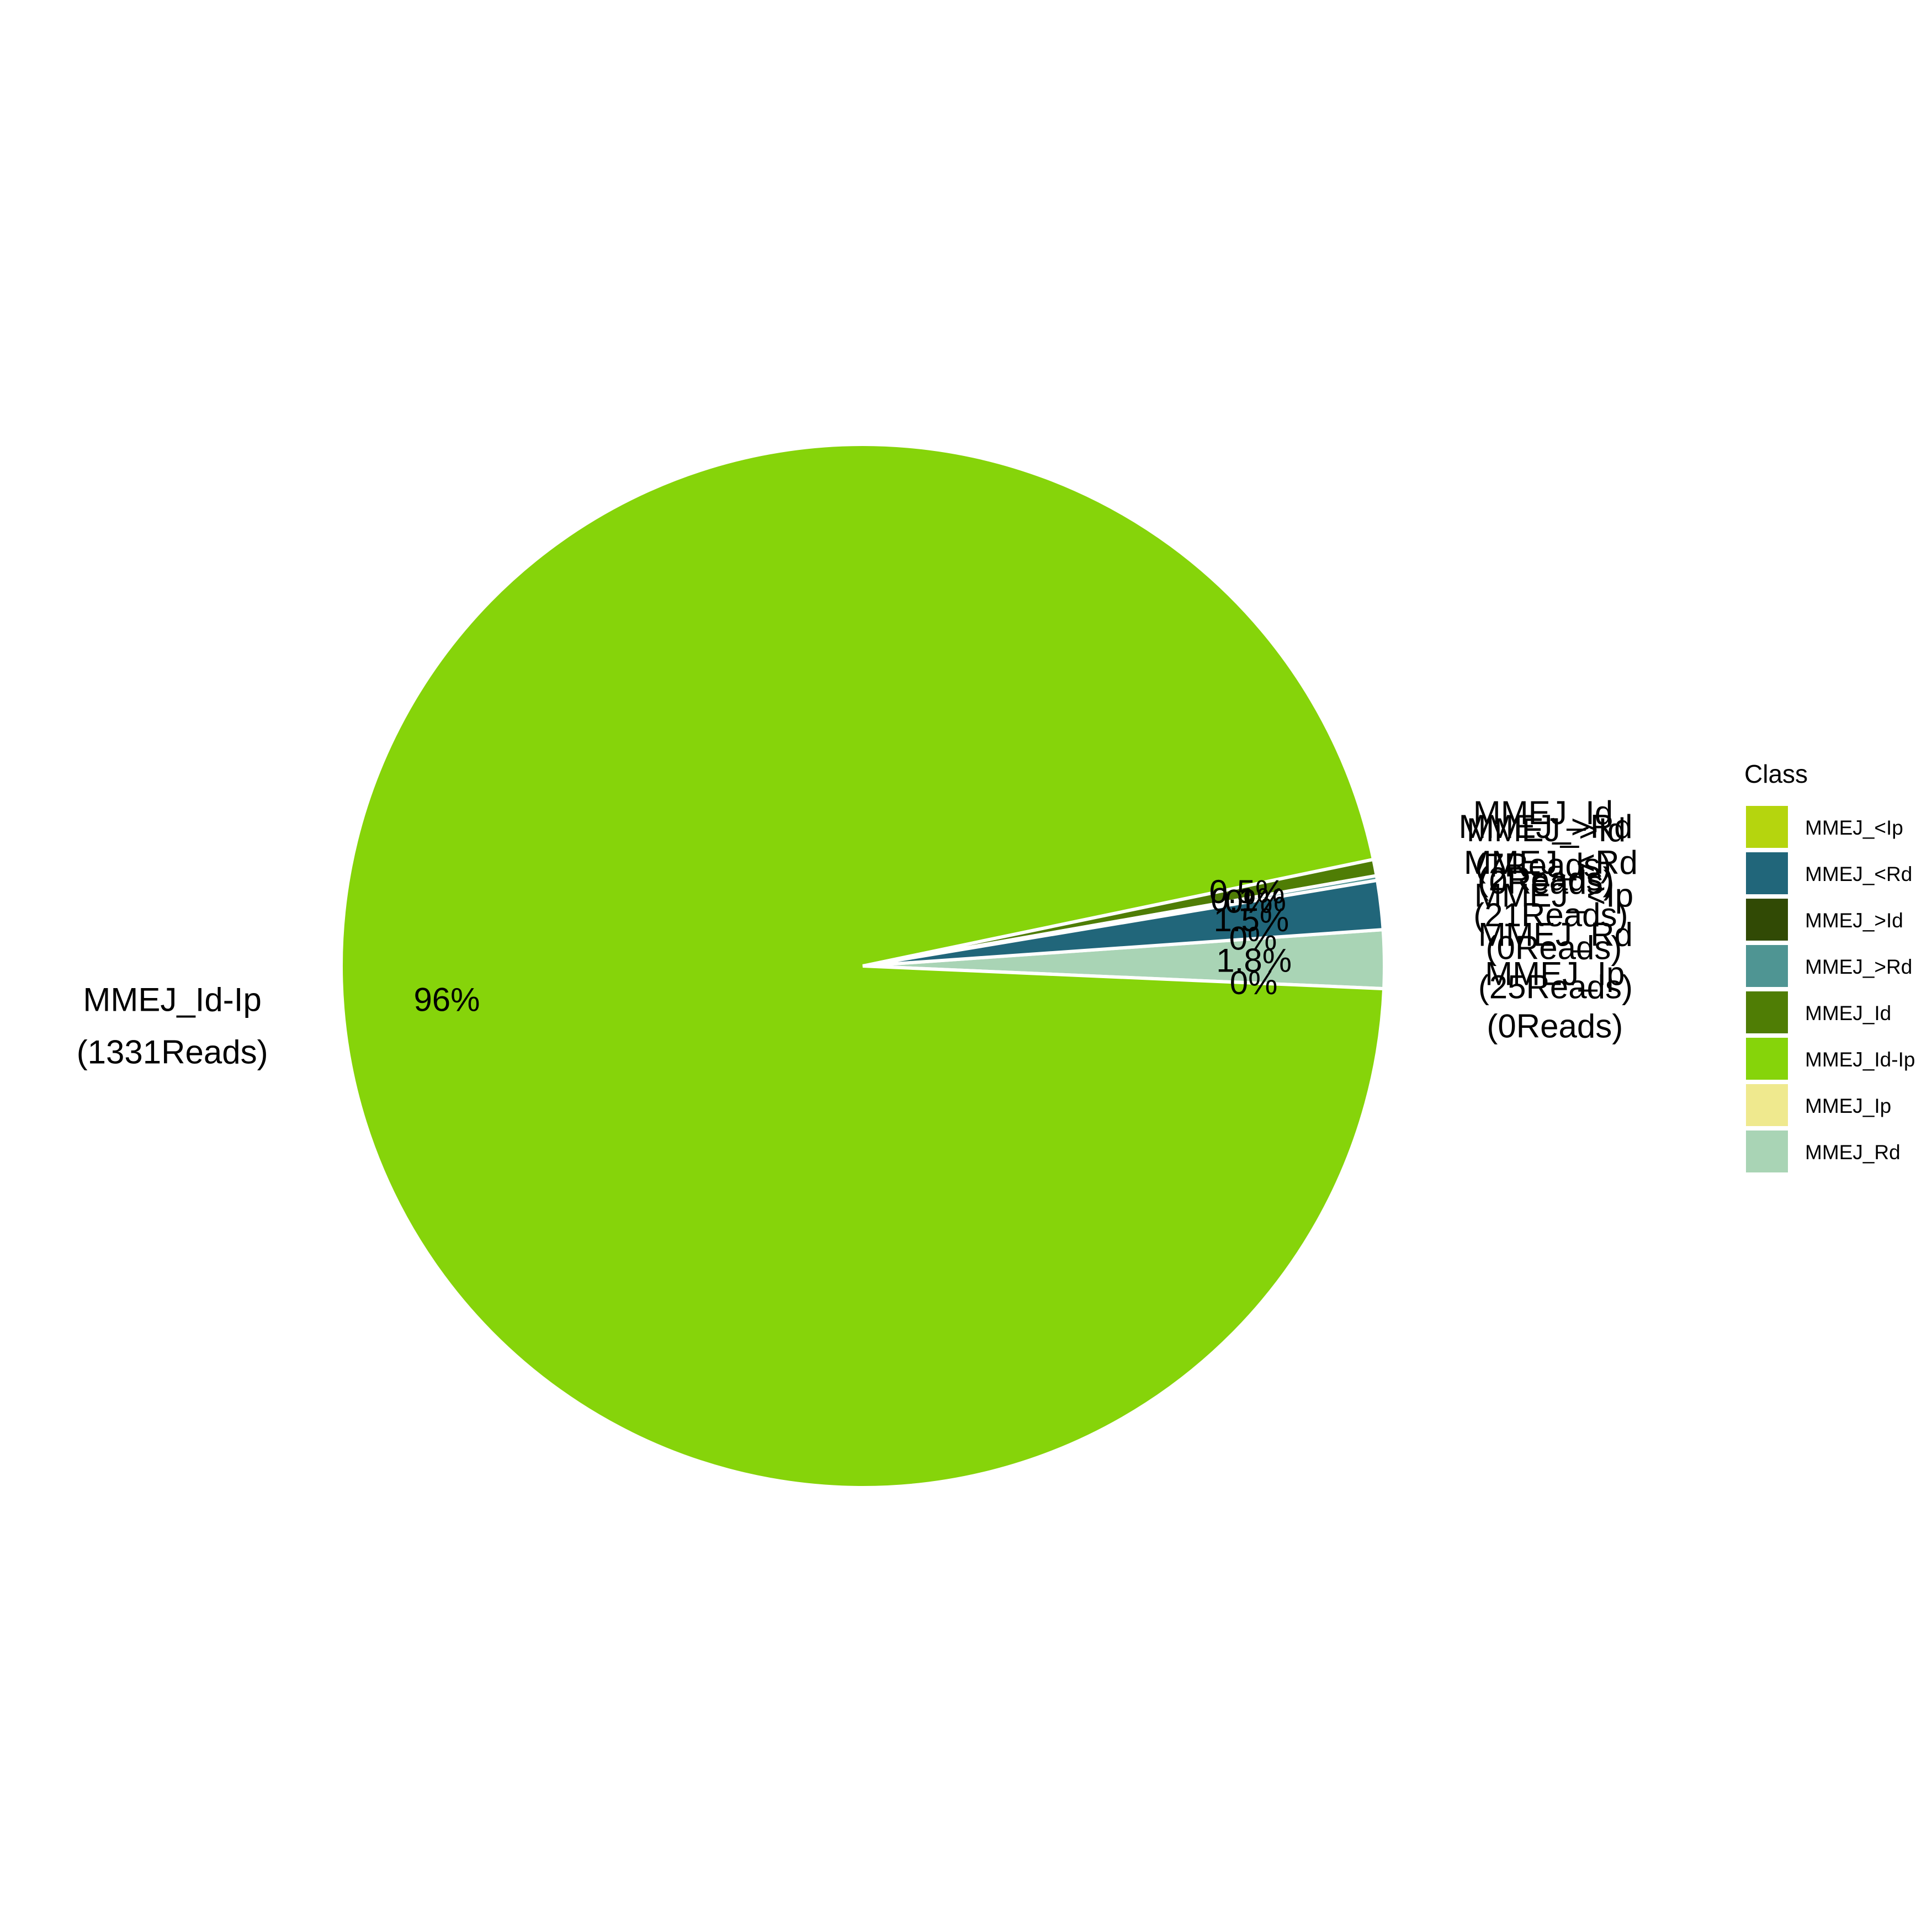 The height and width of the screenshot is (1932, 1932). I want to click on outer-label-mmej-ip: MMEJ_<Ip (0Reads), so click(1553, 922).